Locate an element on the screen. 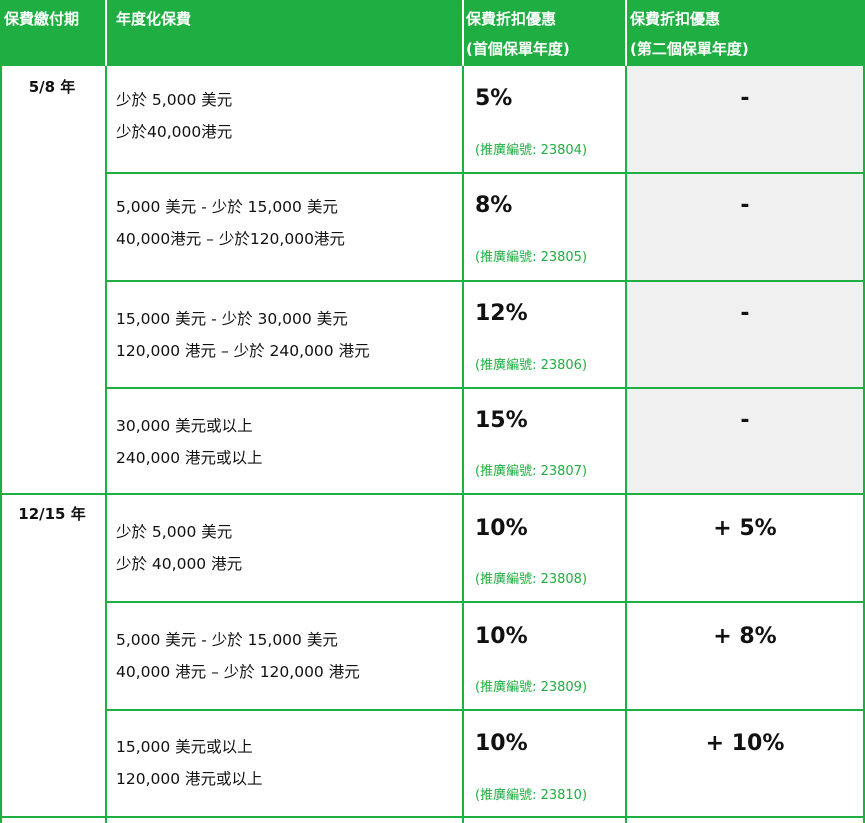 This screenshot has height=823, width=865. band-hkd: 40,000 港元 – 少於 120,000 港元 is located at coordinates (238, 672).